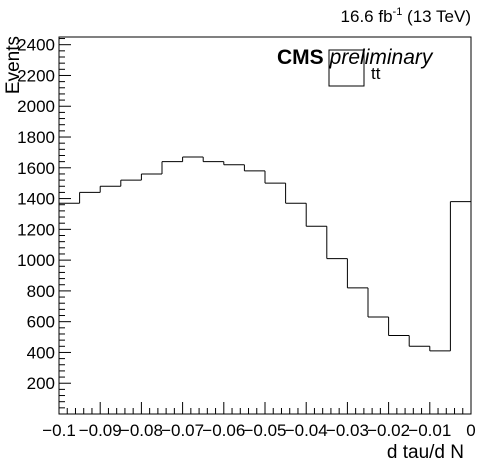 This screenshot has height=472, width=496. What do you see at coordinates (41, 291) in the screenshot?
I see `y-tick-label: 800` at bounding box center [41, 291].